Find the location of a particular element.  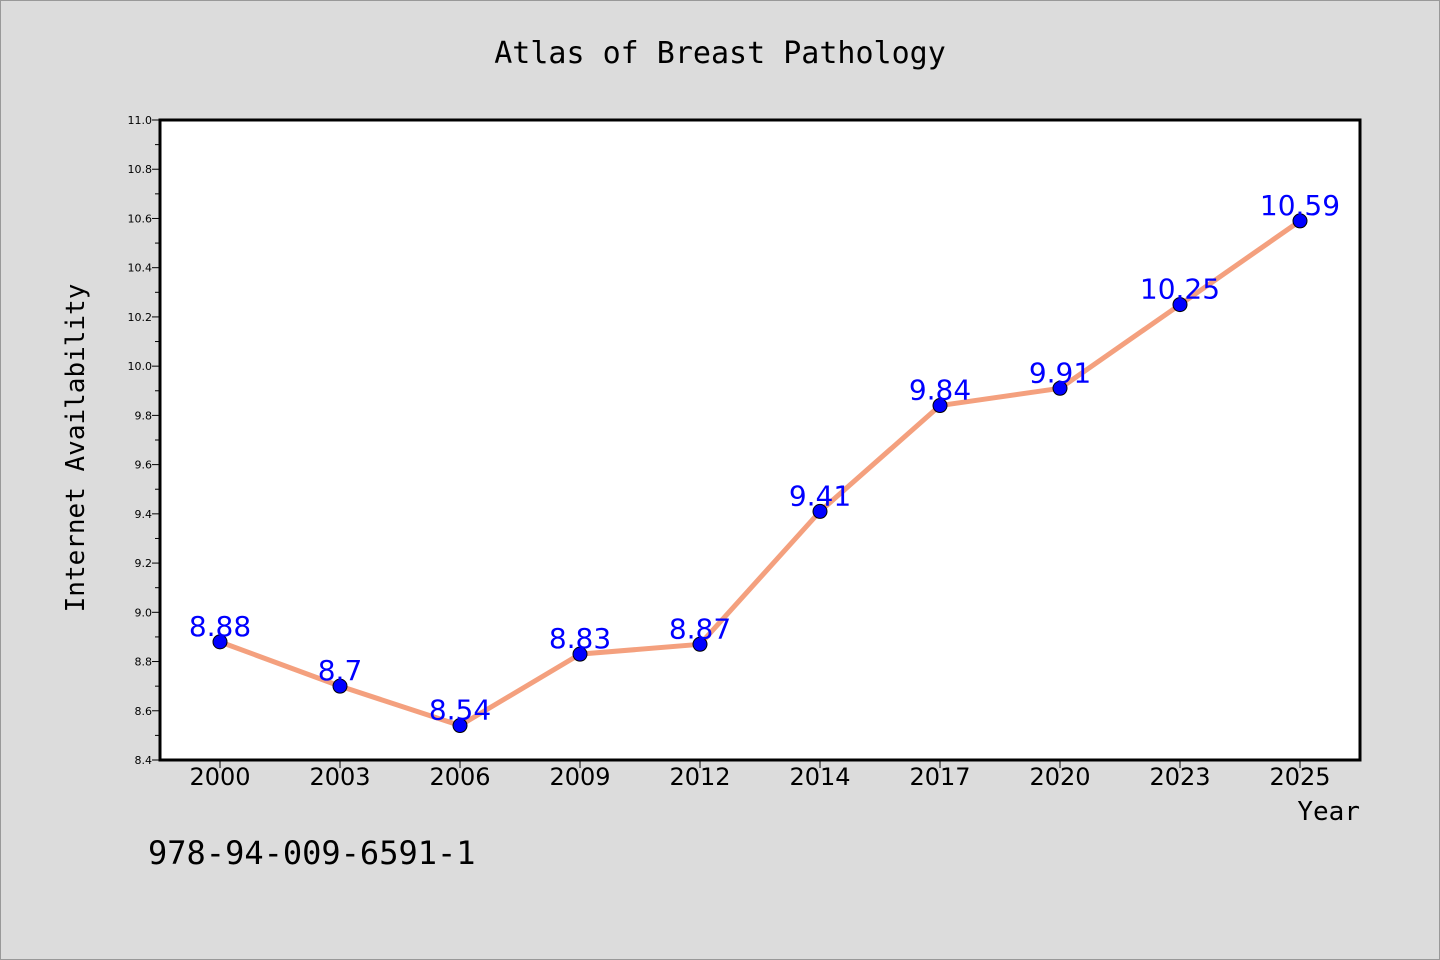

data-label: 9.41 is located at coordinates (820, 495).